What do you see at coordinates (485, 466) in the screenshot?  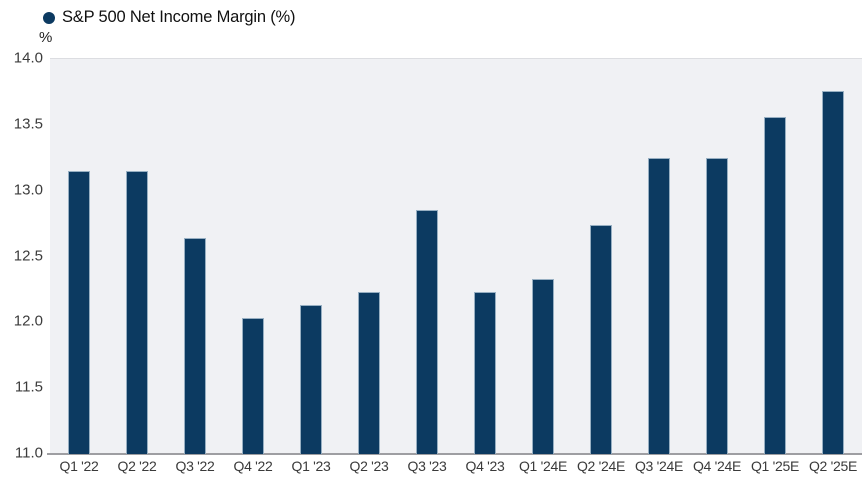 I see `x-axis-tick-label: Q4 '23` at bounding box center [485, 466].